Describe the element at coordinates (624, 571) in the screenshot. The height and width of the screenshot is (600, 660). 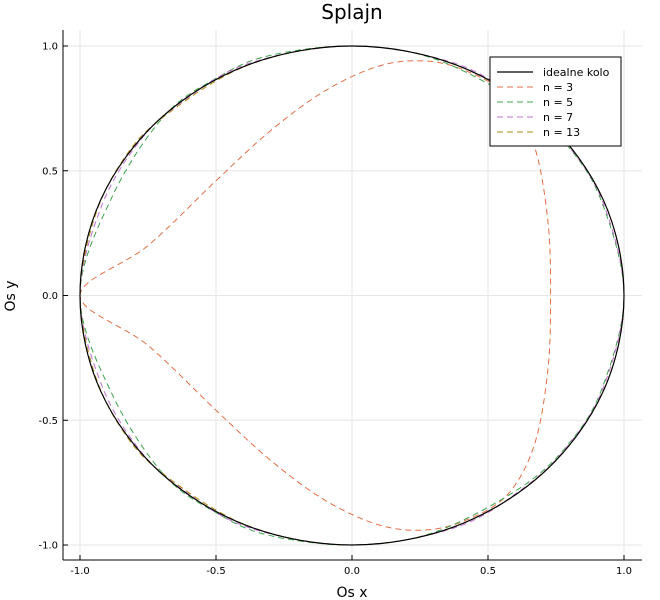
I see `x-tick-label: 1.0` at that location.